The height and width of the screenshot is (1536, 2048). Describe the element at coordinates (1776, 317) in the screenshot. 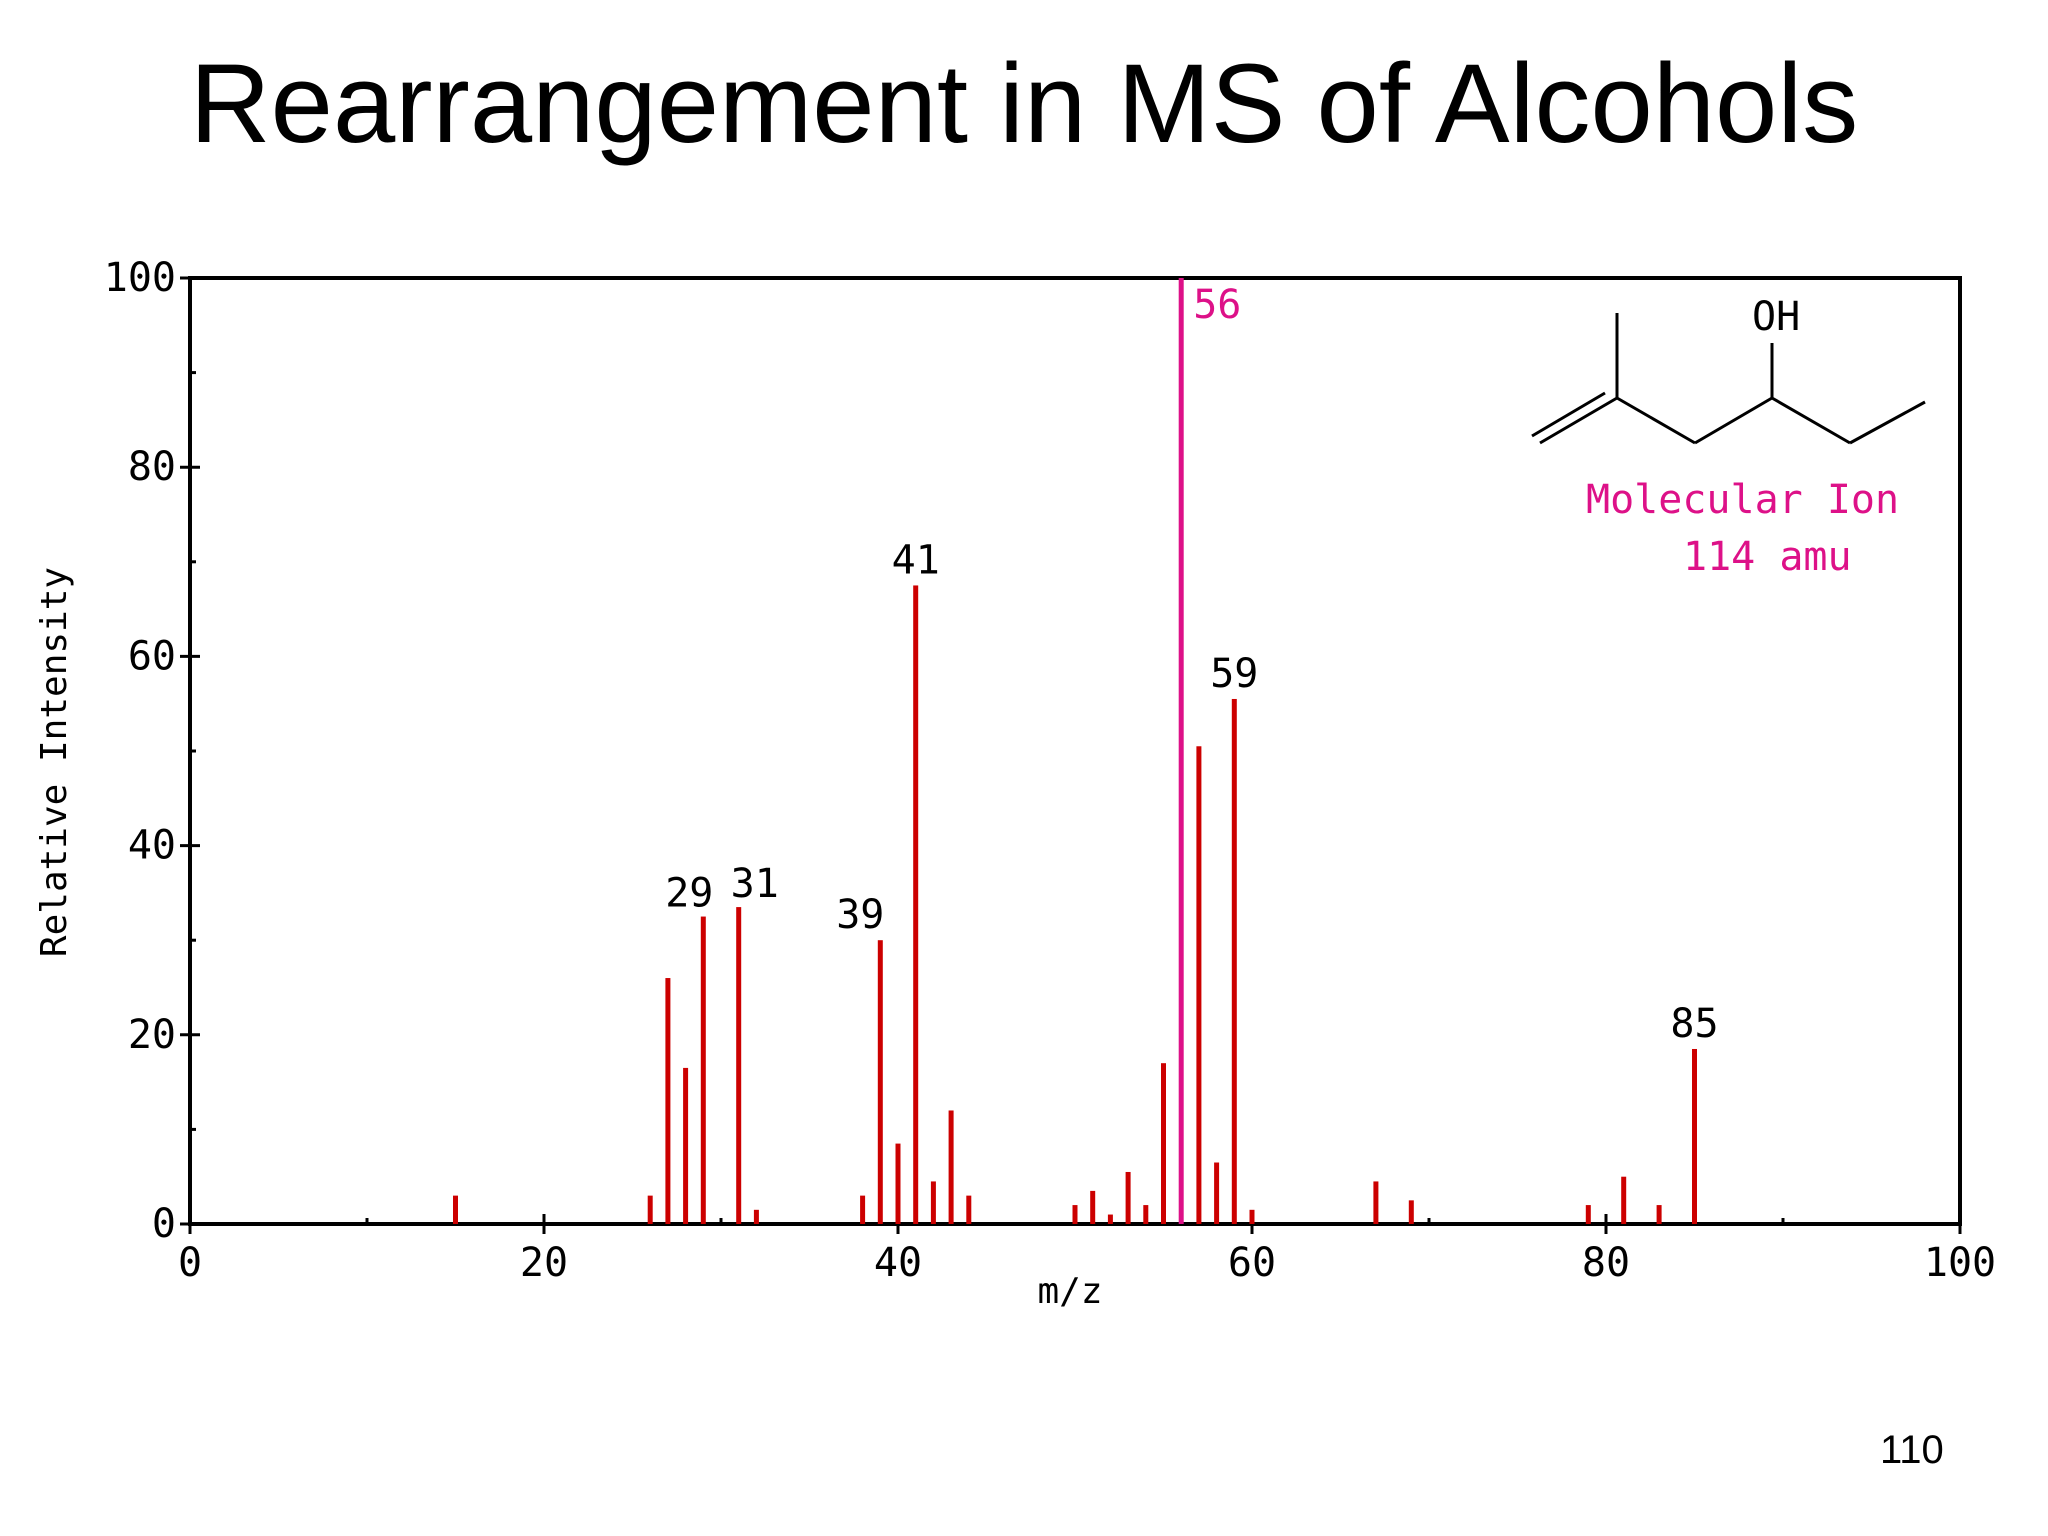

I see `hydroxyl-group-label: OH` at that location.